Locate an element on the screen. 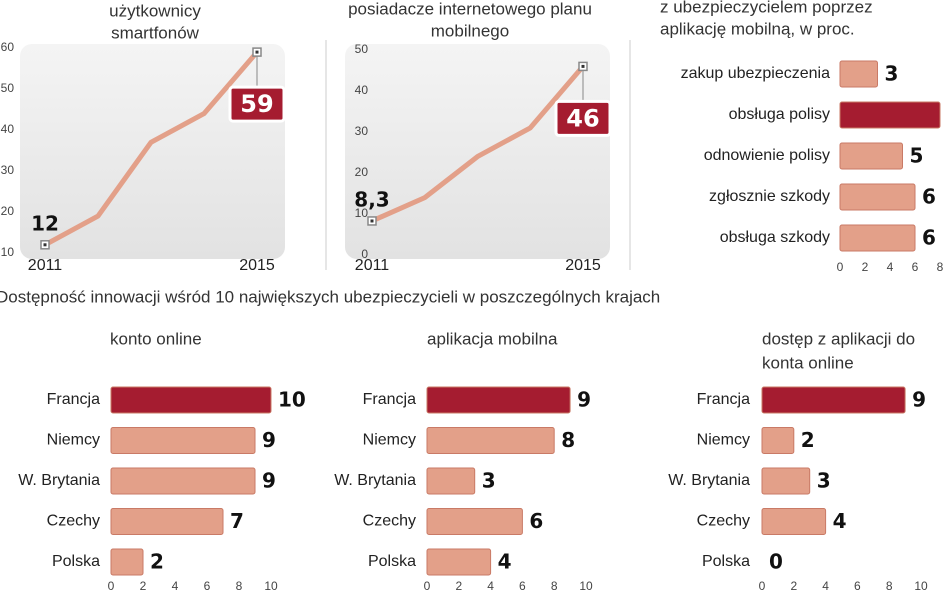 The image size is (948, 593). y-tick-label: 20 is located at coordinates (8, 211).